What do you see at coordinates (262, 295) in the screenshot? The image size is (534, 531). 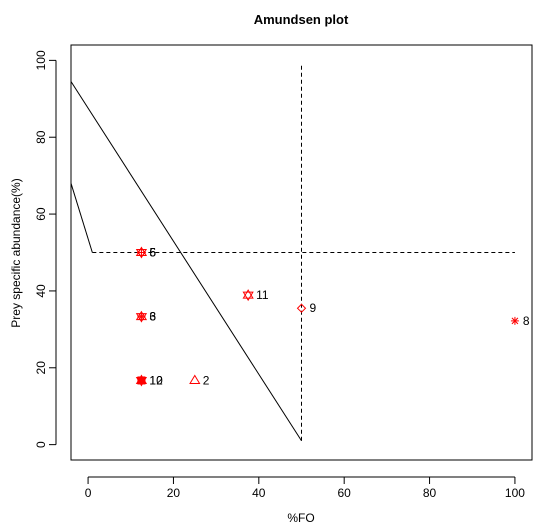 I see `point-label: 11` at bounding box center [262, 295].